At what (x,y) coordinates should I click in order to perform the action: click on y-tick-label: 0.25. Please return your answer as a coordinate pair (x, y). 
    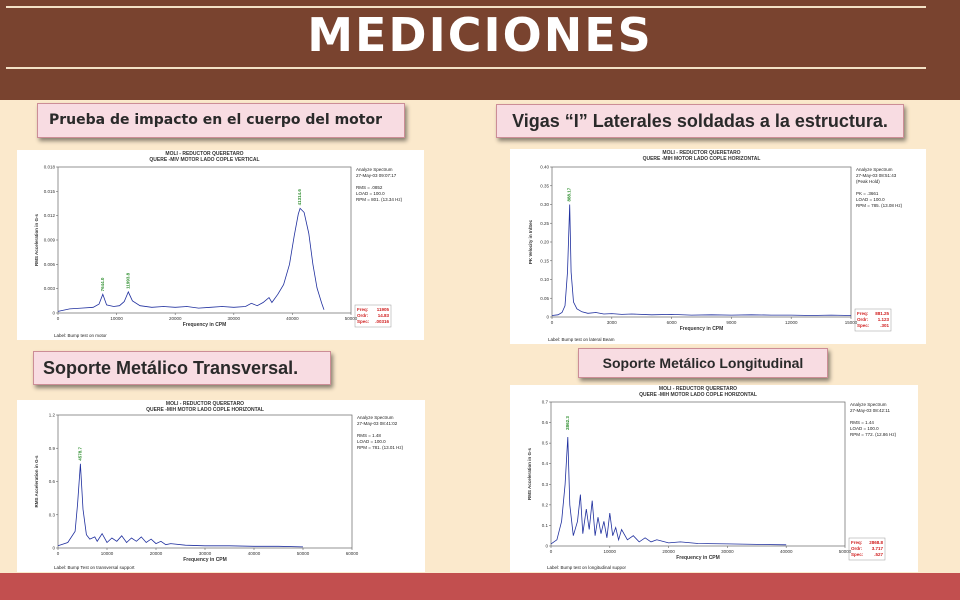
    Looking at the image, I should click on (544, 223).